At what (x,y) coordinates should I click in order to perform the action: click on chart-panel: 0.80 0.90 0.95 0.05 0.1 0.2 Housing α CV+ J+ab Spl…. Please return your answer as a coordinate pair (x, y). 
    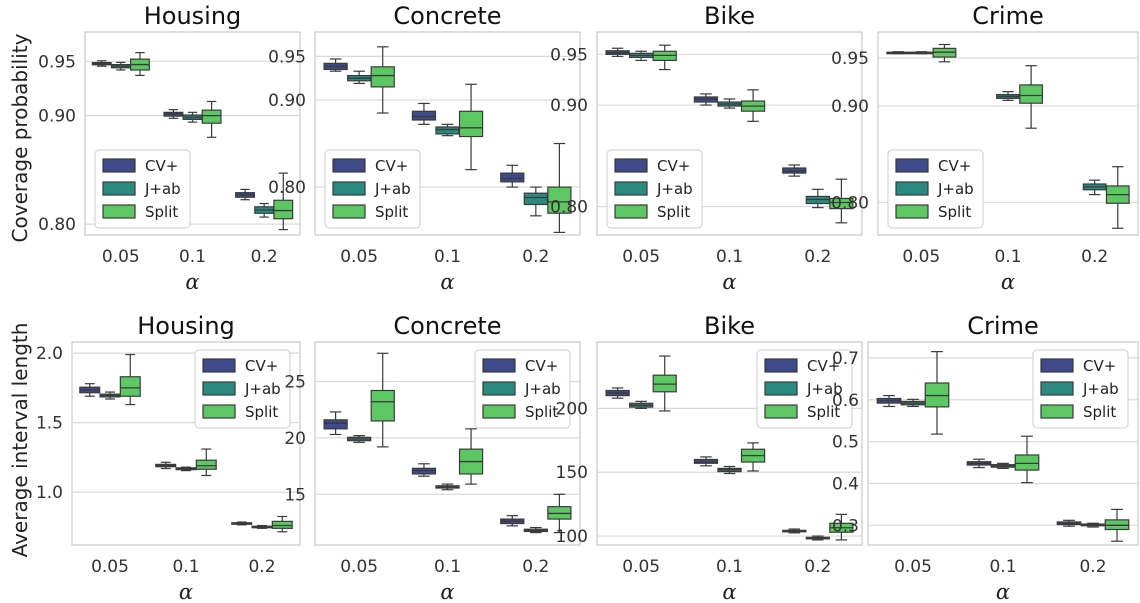
    Looking at the image, I should click on (169, 148).